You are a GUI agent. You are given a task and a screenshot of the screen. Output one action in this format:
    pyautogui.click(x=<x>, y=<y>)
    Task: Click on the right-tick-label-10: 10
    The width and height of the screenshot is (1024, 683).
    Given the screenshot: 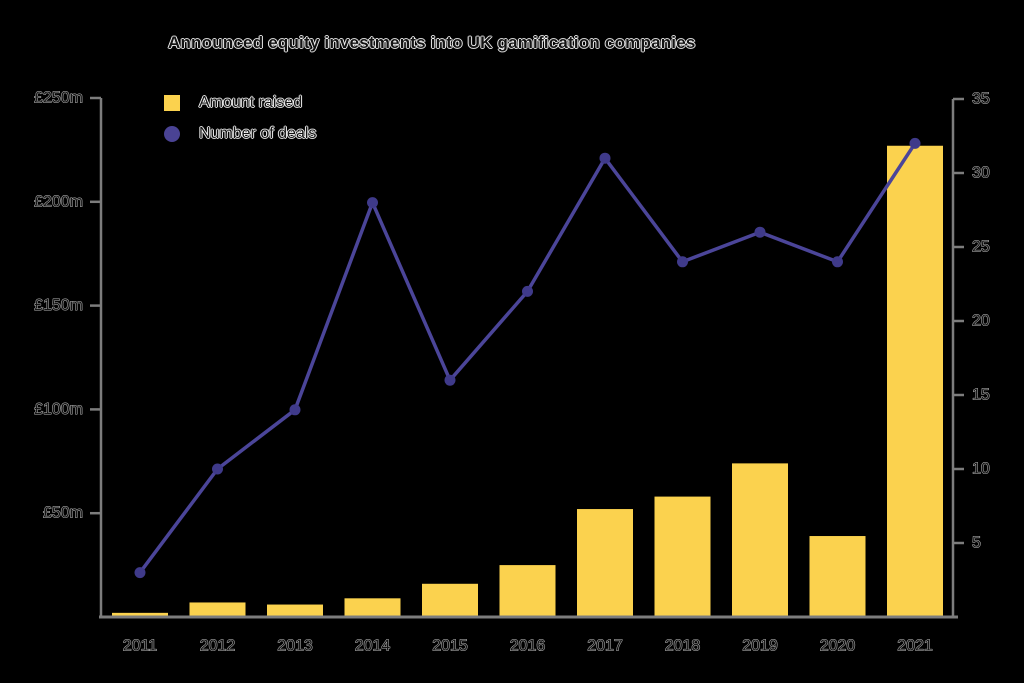 What is the action you would take?
    pyautogui.click(x=981, y=469)
    